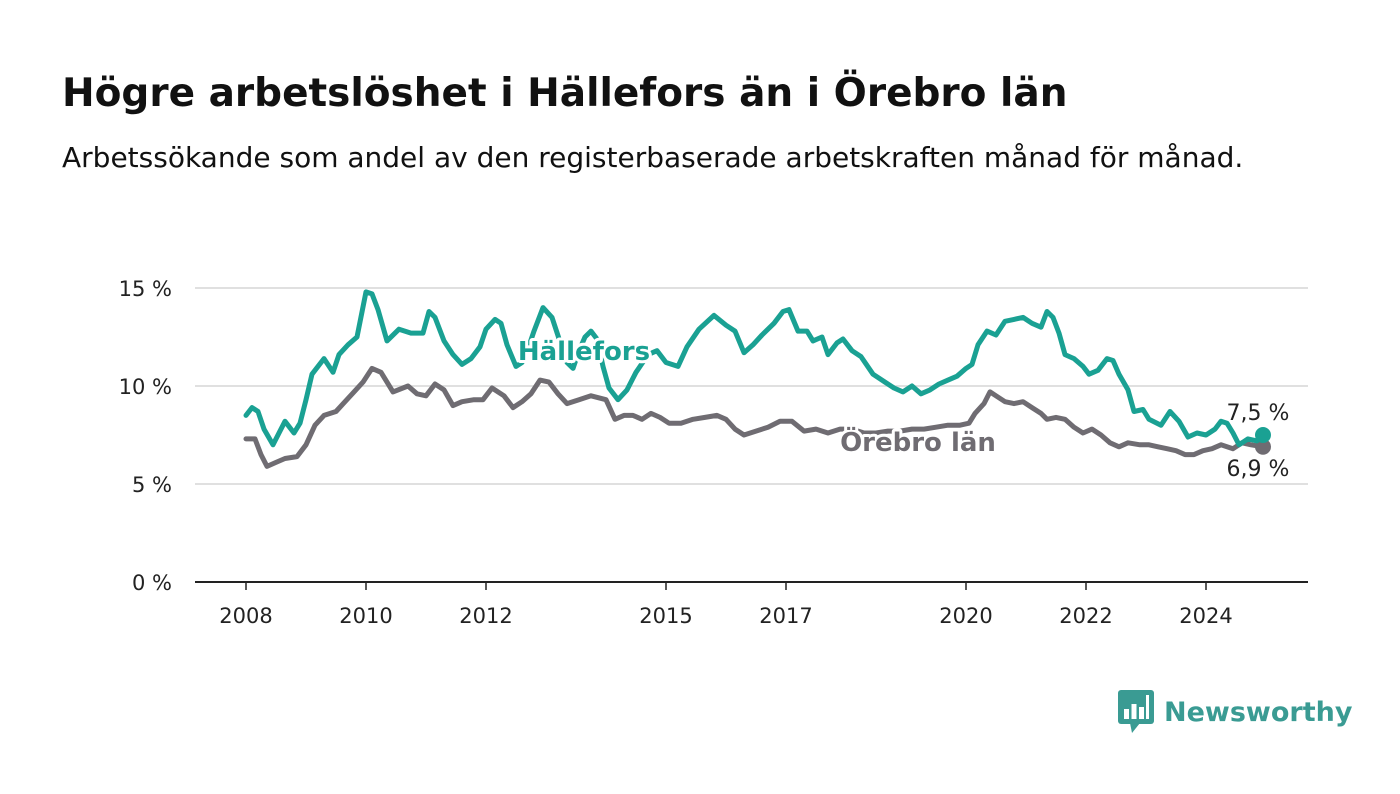 The height and width of the screenshot is (794, 1400). I want to click on series-labels: Hällefors 7,5 % Örebro län 6,9 %, so click(902, 408).